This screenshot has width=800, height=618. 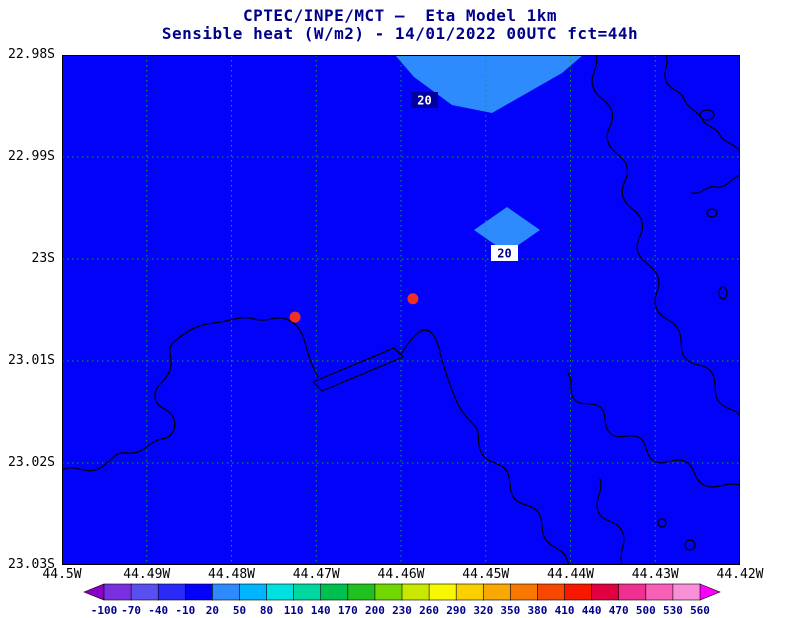 What do you see at coordinates (354, 308) in the screenshot?
I see `station-markers` at bounding box center [354, 308].